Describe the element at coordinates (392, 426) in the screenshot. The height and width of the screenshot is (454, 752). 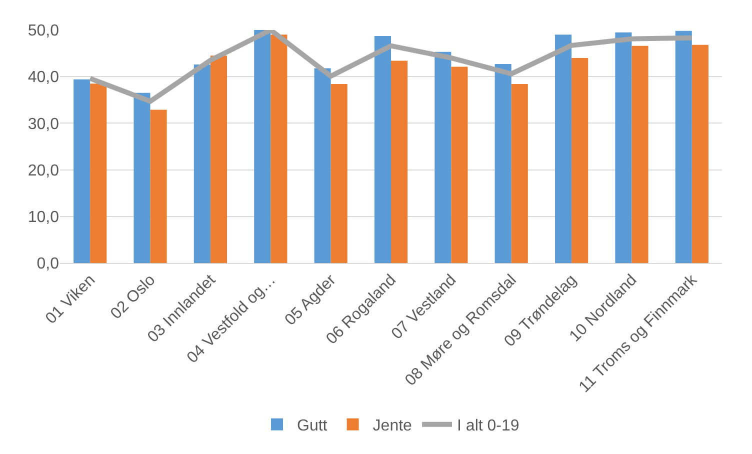
I see `legend-label: Jente` at that location.